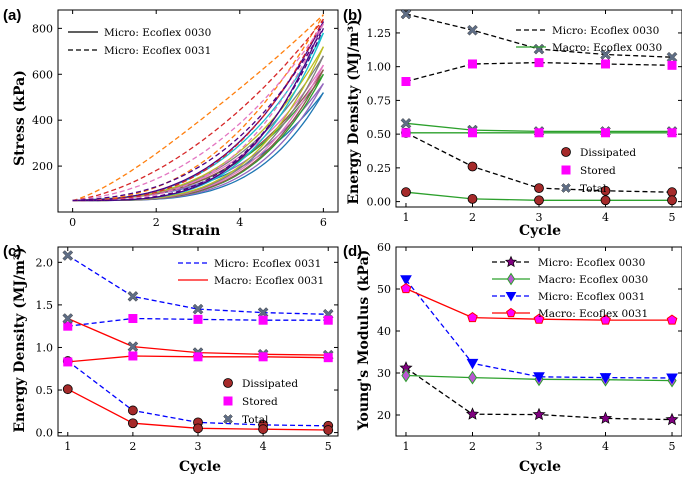  I want to click on x-tick-label-b: 3, so click(539, 217).